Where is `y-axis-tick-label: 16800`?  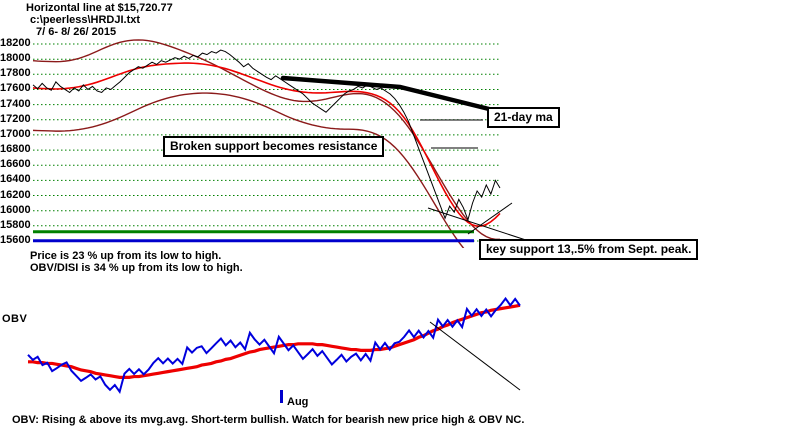 y-axis-tick-label: 16800 is located at coordinates (15, 149).